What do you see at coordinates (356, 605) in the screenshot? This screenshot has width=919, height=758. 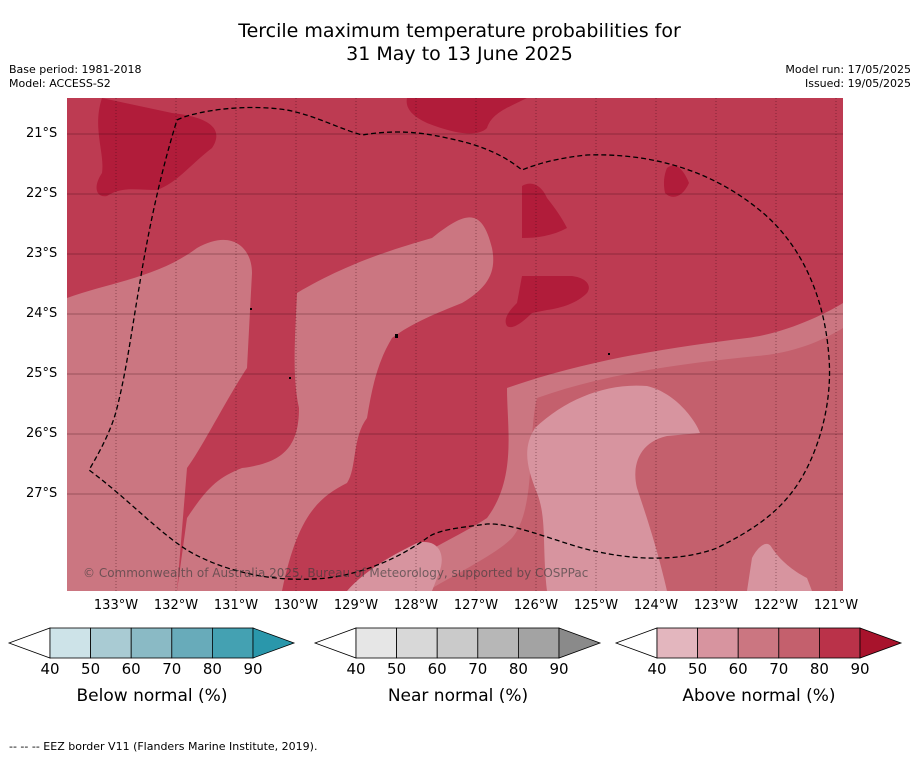 I see `lon-label: 129°W` at bounding box center [356, 605].